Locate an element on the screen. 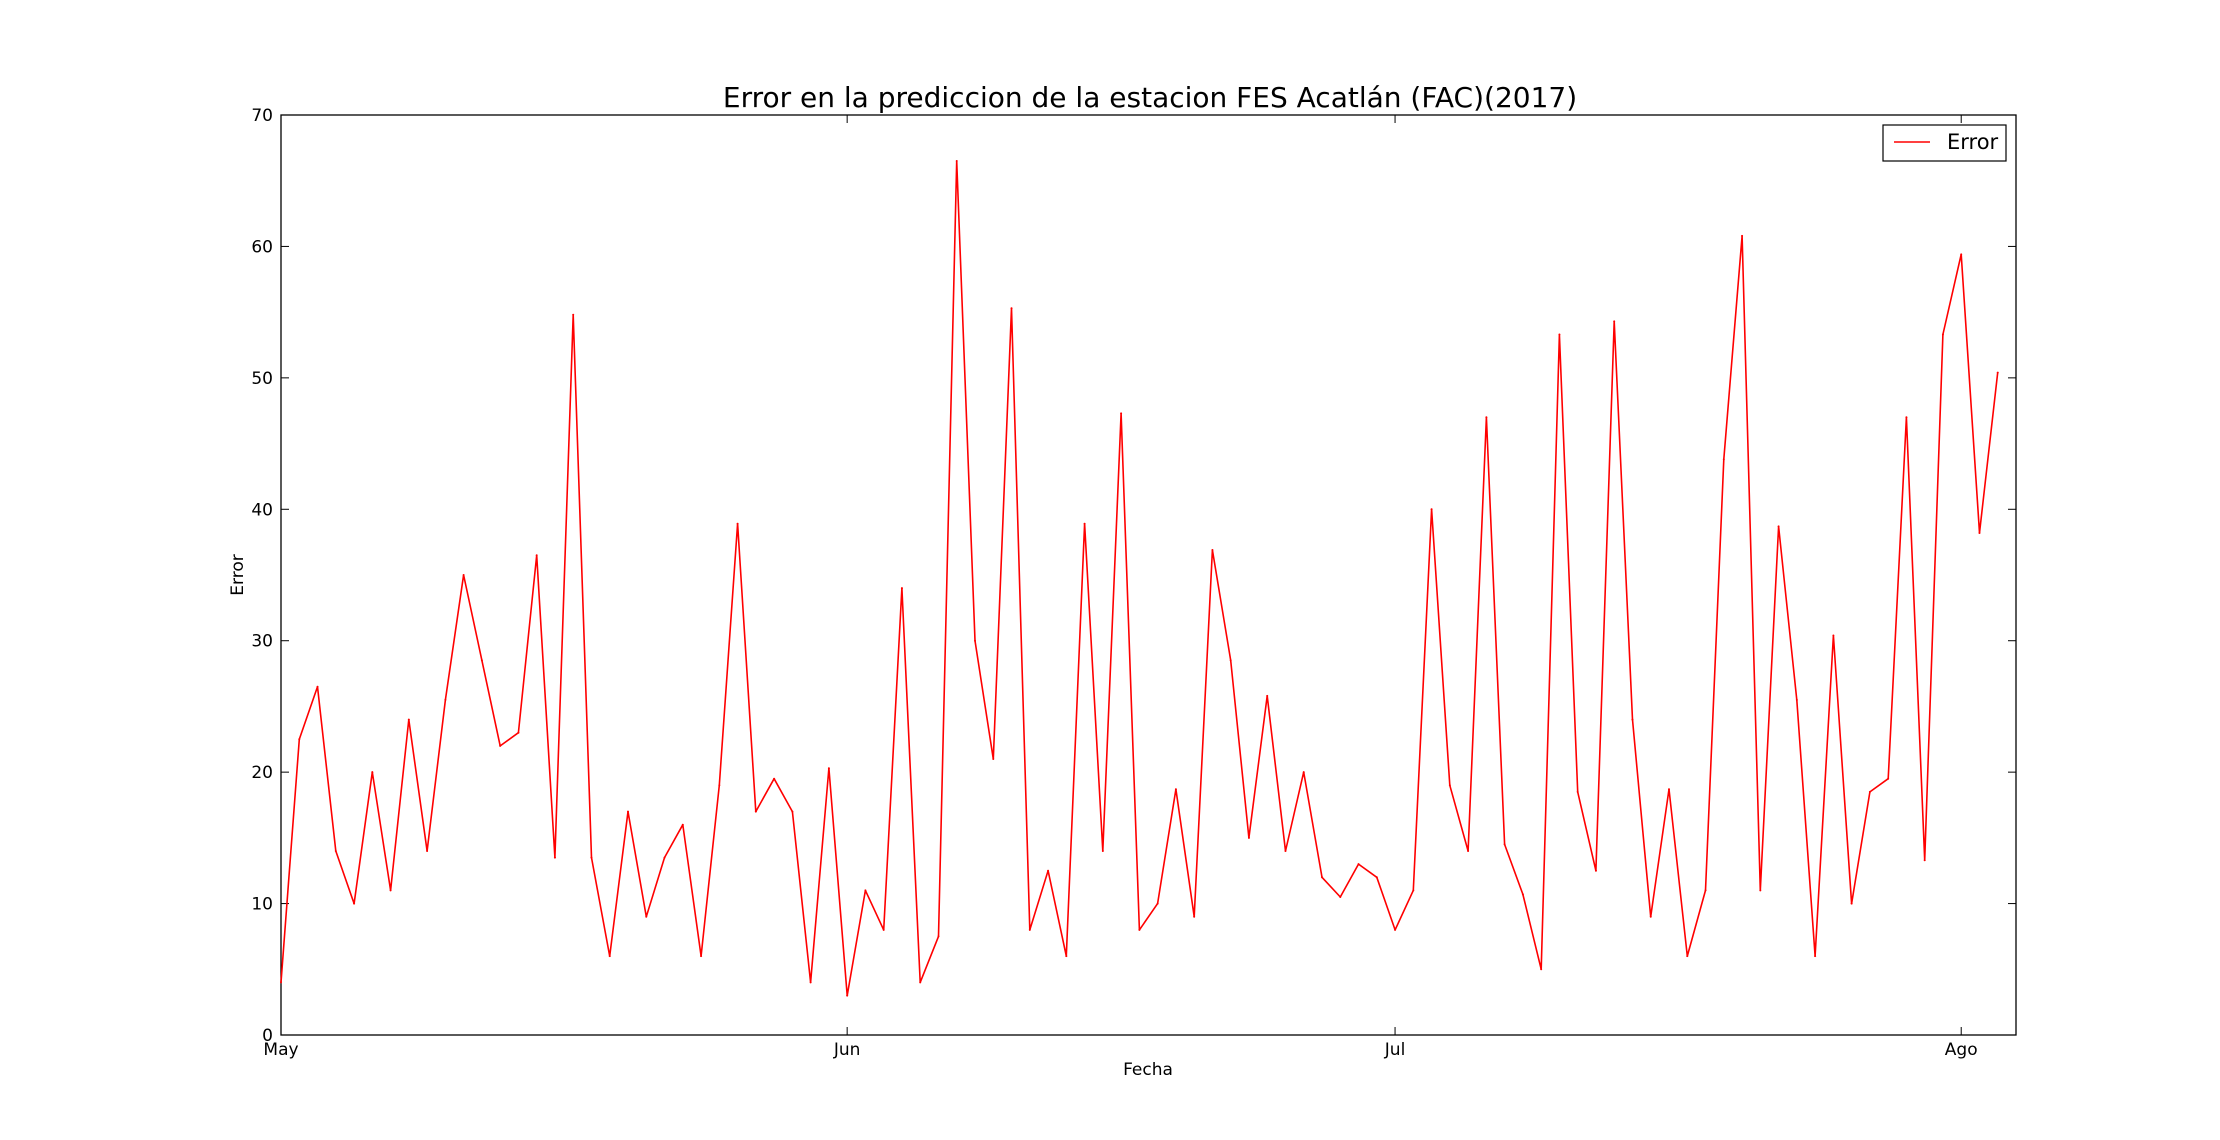 The height and width of the screenshot is (1140, 2220). x-axis-label: Fecha is located at coordinates (1148, 1070).